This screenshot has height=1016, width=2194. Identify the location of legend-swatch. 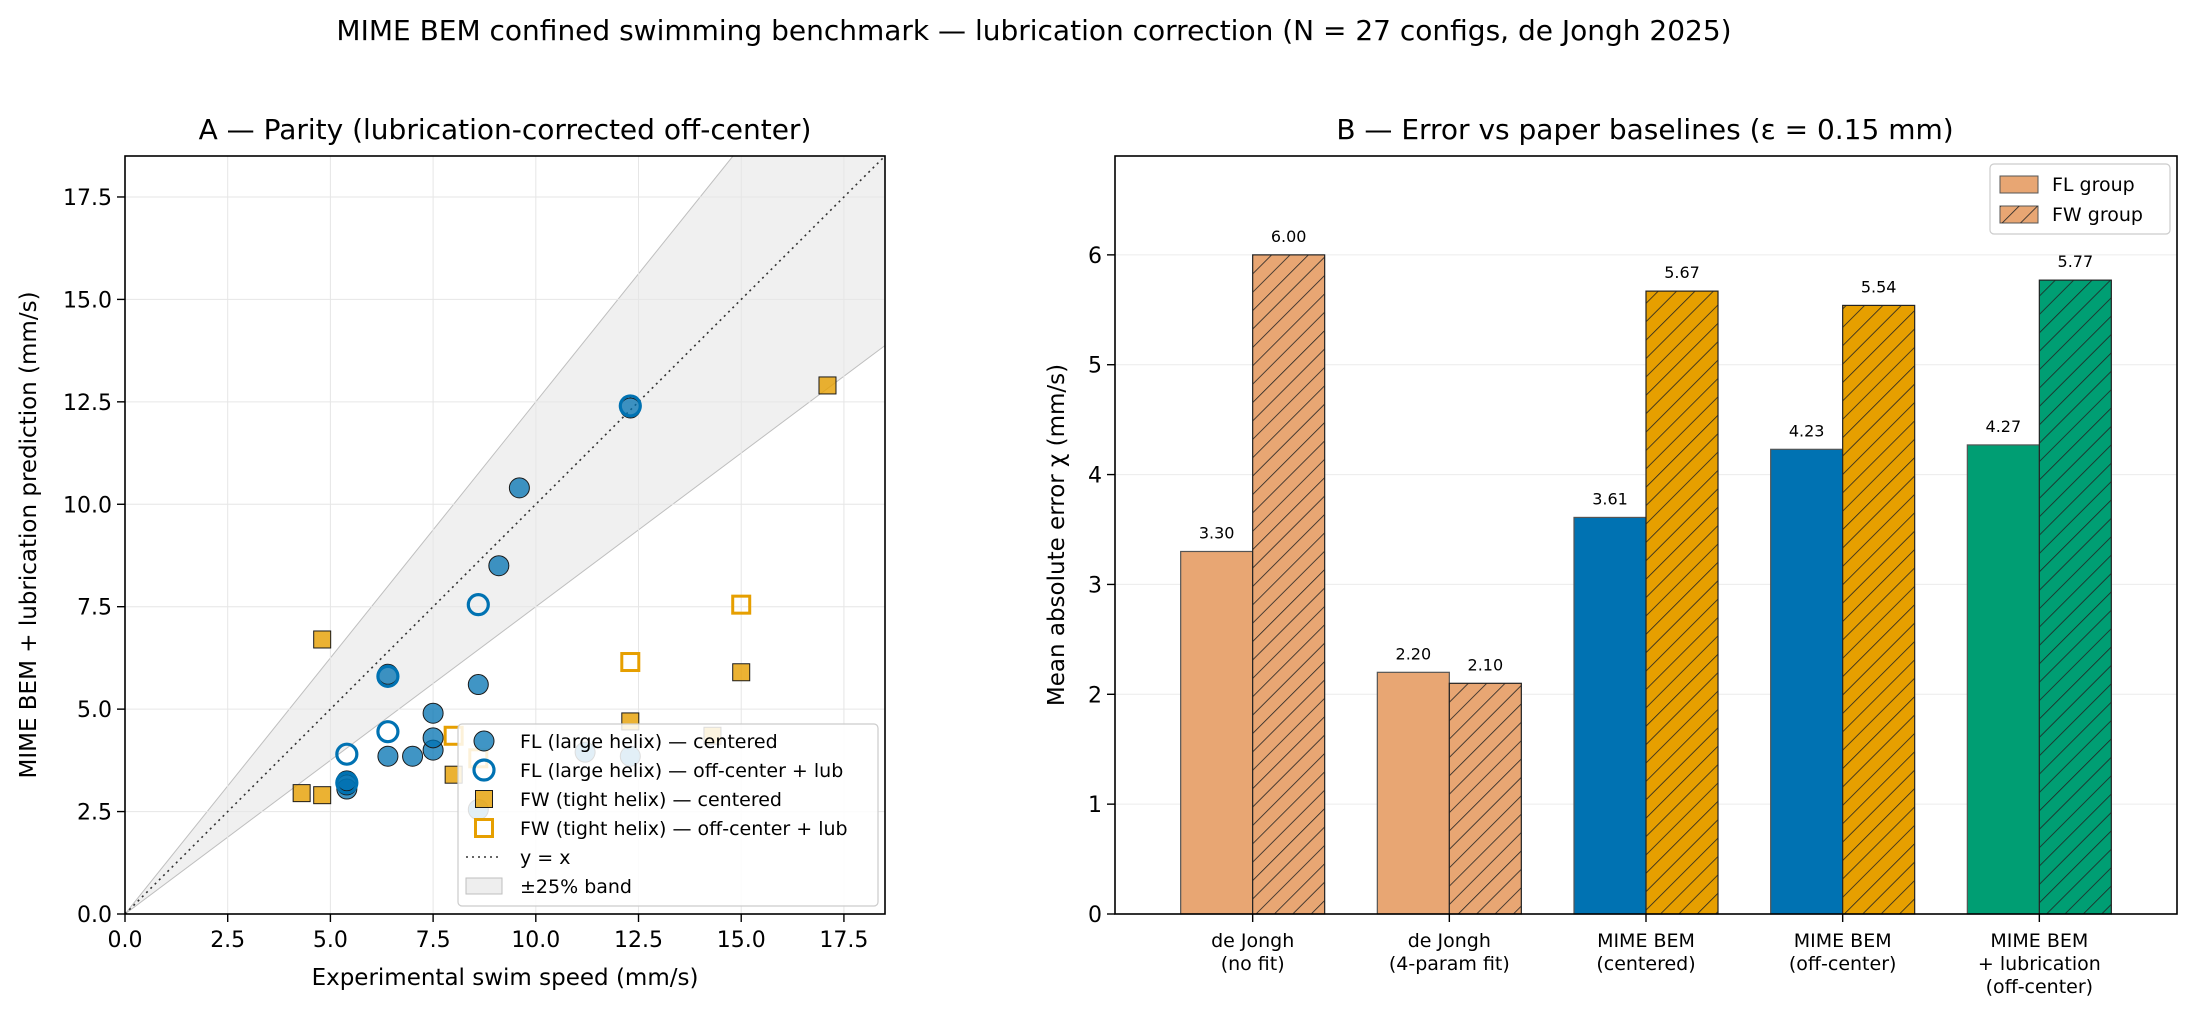
(2019, 184).